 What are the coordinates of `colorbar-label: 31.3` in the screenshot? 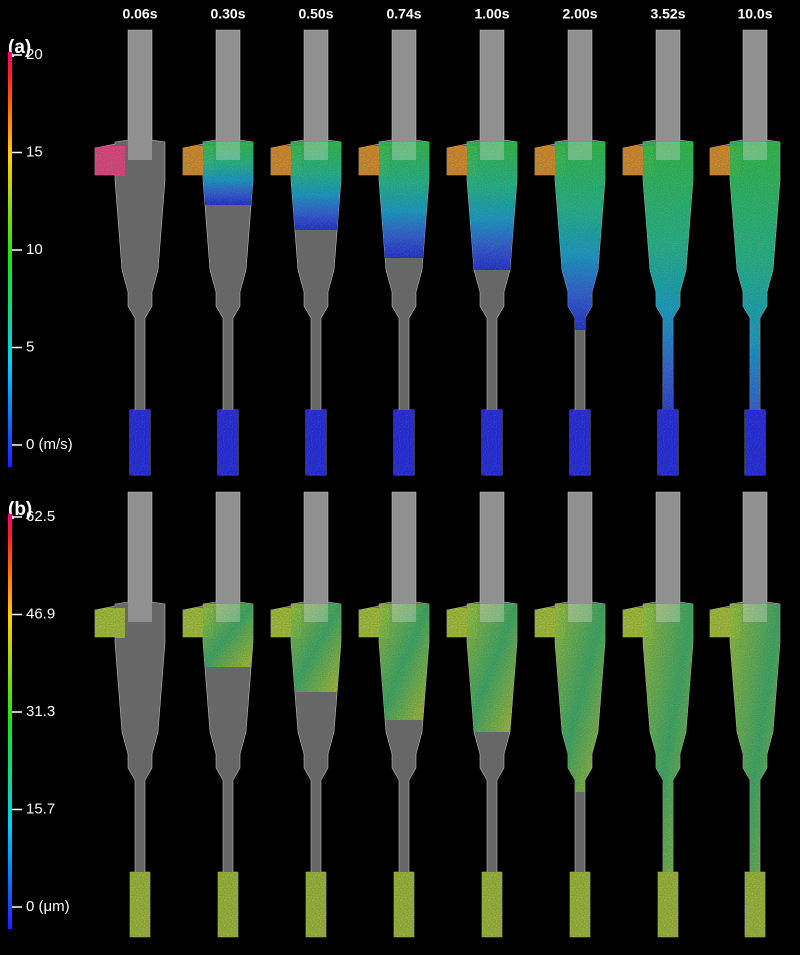 It's located at (40, 711).